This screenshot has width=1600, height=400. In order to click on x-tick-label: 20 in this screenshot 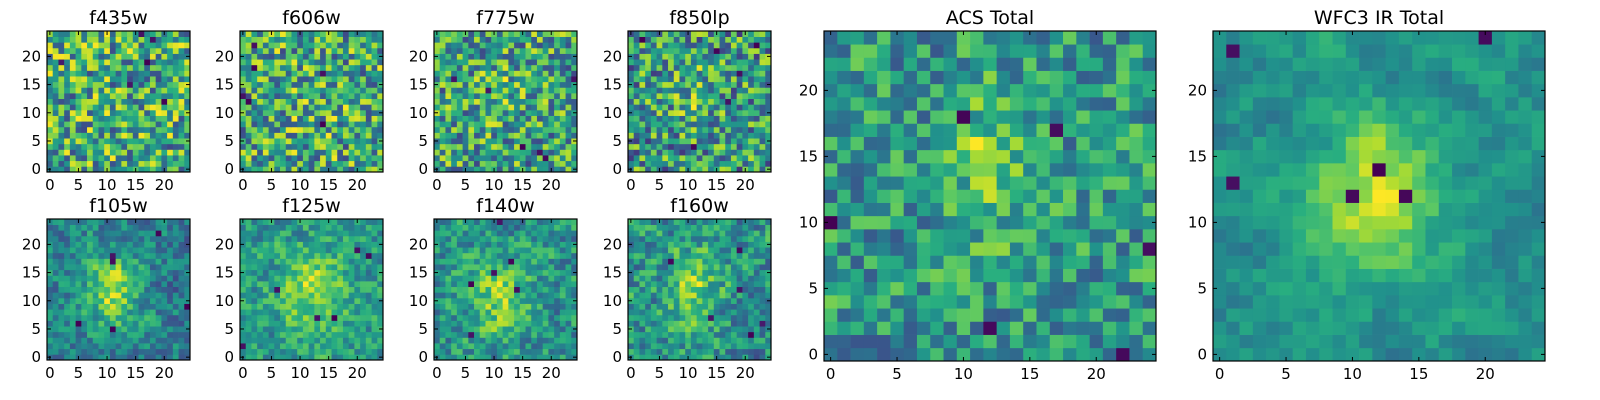, I will do `click(164, 373)`.